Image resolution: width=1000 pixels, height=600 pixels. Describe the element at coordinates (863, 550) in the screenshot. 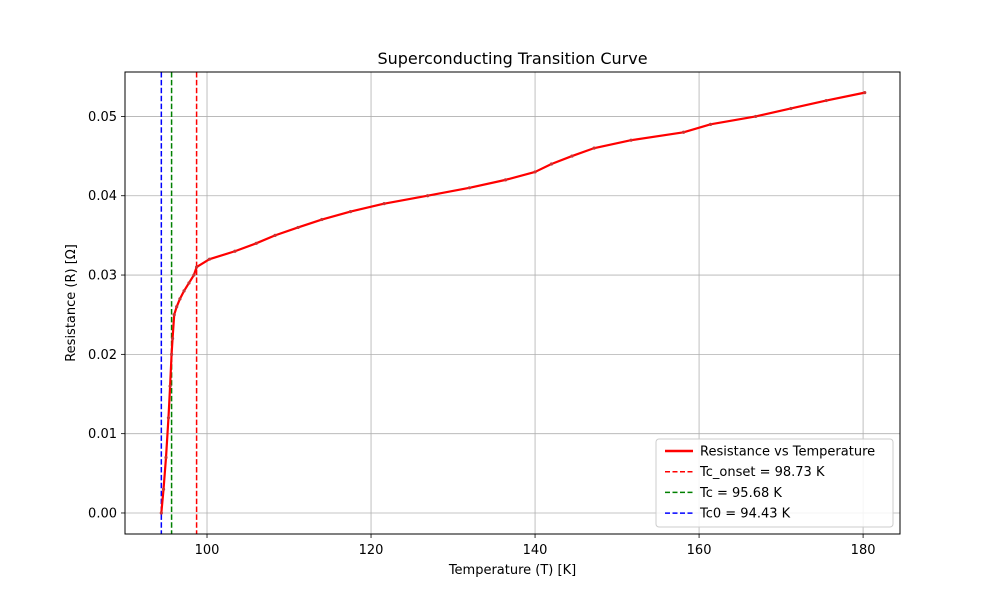

I see `x-tick-label: 180` at that location.